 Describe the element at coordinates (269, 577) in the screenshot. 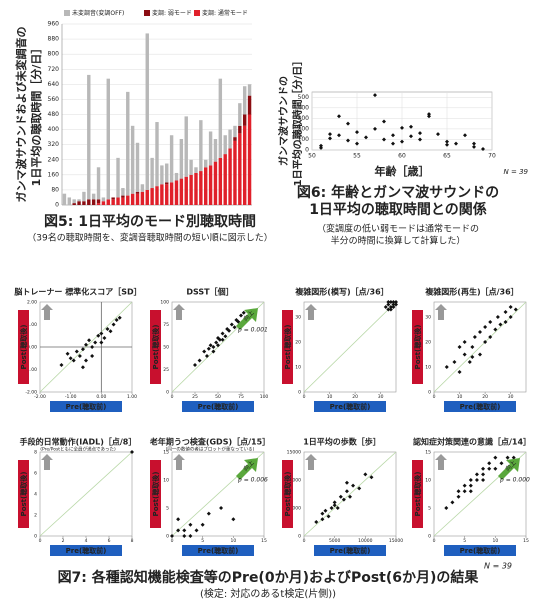

I see `figure7-title: 図7: 各種認知機能検査等のPre(0か月)およびPost(6か月)の結果` at that location.